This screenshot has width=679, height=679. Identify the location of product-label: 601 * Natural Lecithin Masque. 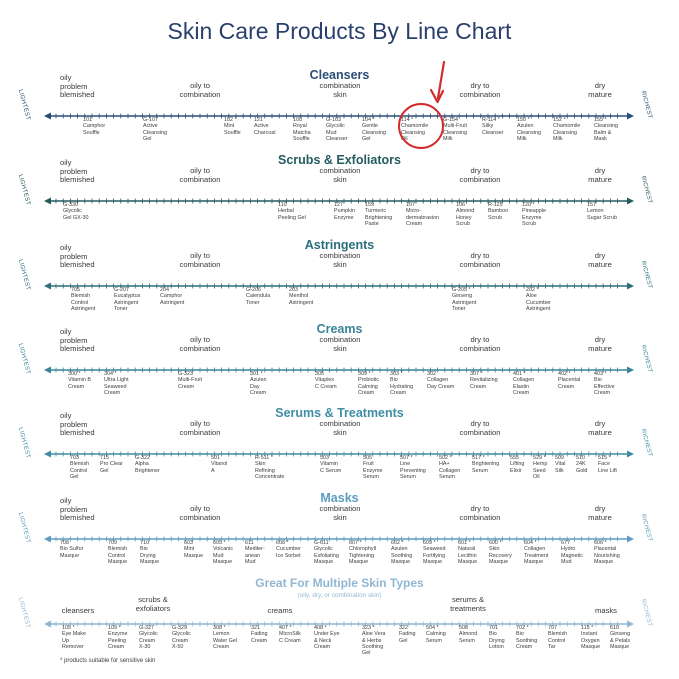
(468, 552).